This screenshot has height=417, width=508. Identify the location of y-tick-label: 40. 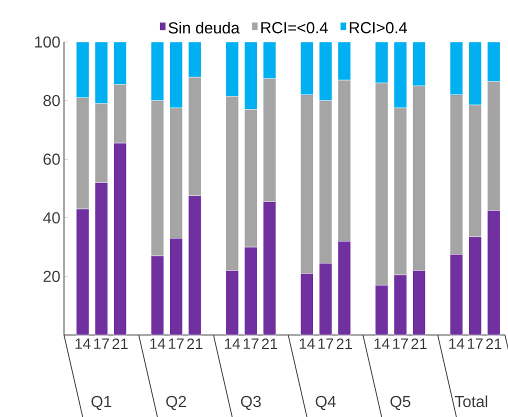
(51, 218).